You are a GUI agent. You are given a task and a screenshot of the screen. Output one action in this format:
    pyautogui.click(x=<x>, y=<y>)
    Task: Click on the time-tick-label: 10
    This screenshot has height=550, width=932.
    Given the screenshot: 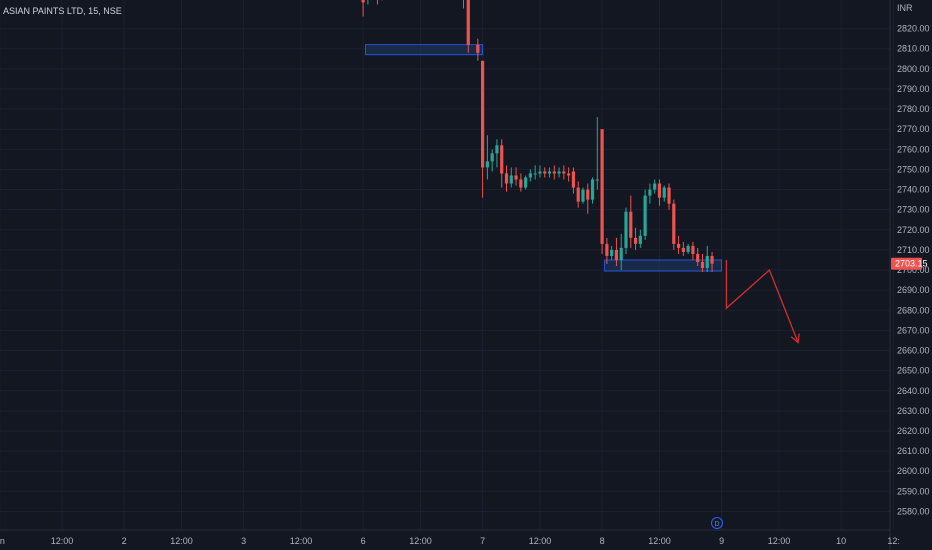 What is the action you would take?
    pyautogui.click(x=841, y=541)
    